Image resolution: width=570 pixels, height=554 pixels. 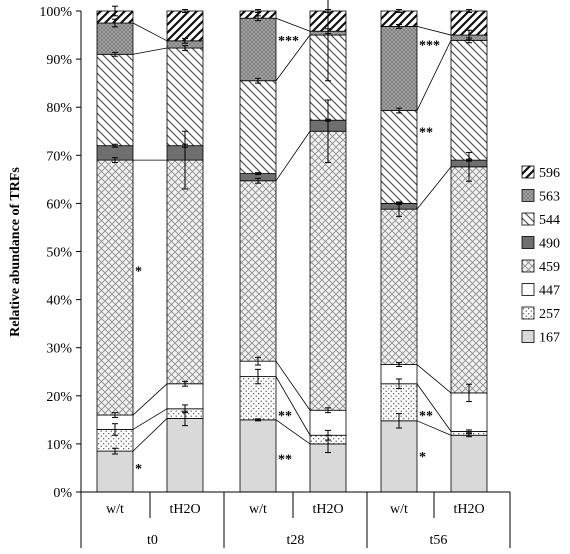 What do you see at coordinates (439, 540) in the screenshot?
I see `x-group-label: t56` at bounding box center [439, 540].